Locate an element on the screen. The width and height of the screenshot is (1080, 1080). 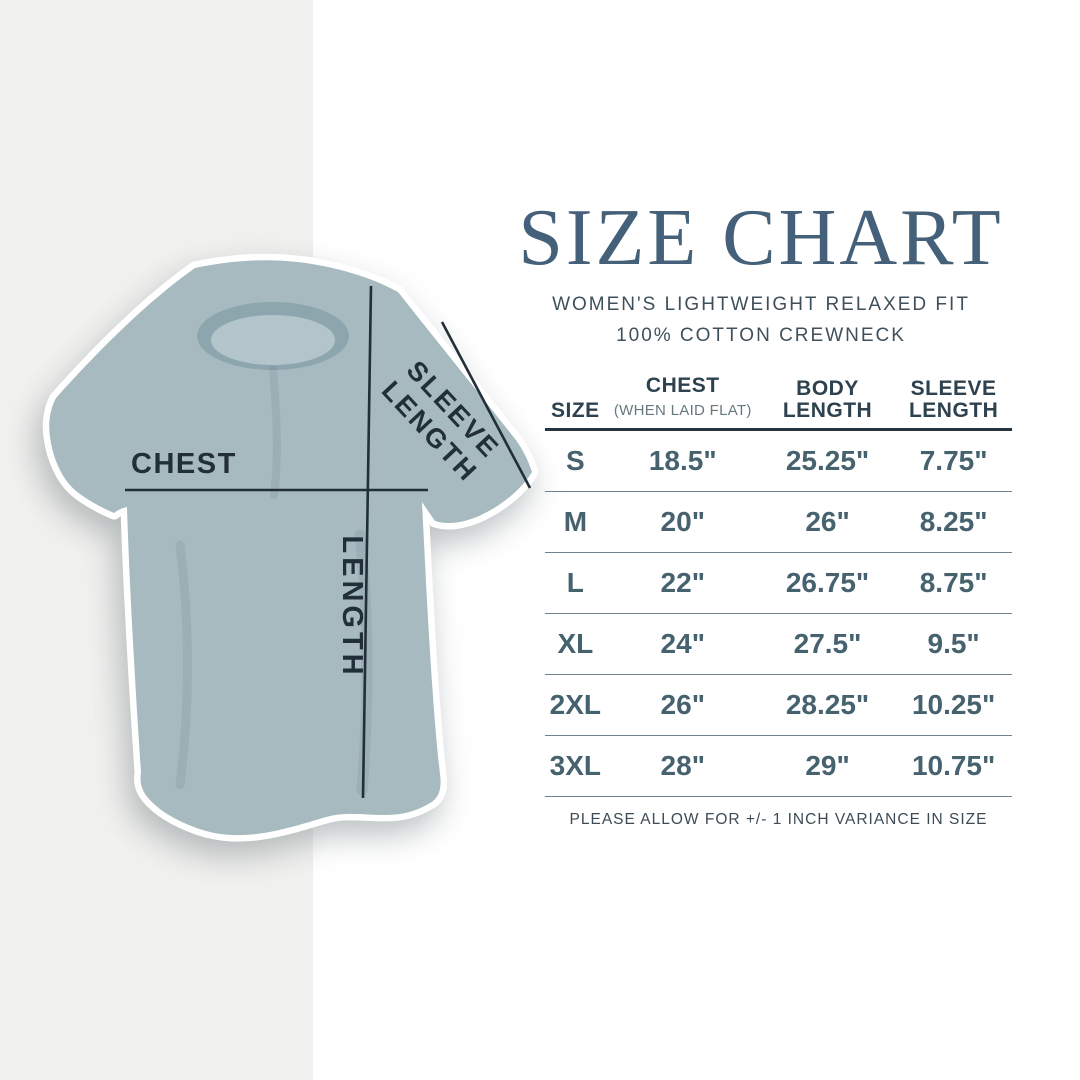
chest-cell: 18.5" is located at coordinates (682, 460).